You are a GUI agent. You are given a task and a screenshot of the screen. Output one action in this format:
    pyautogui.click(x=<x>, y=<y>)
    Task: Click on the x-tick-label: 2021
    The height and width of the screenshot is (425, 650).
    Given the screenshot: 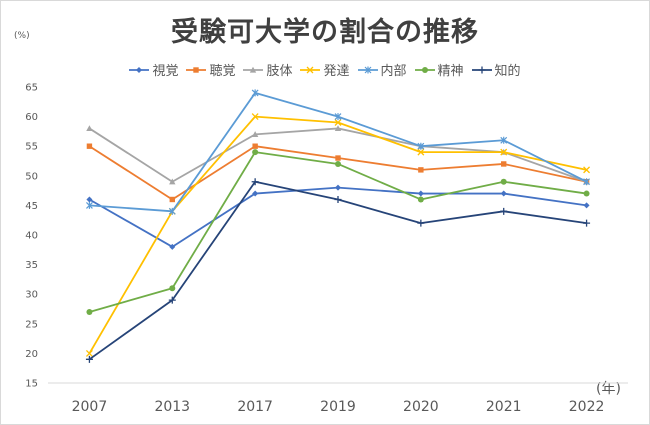 What is the action you would take?
    pyautogui.click(x=504, y=407)
    